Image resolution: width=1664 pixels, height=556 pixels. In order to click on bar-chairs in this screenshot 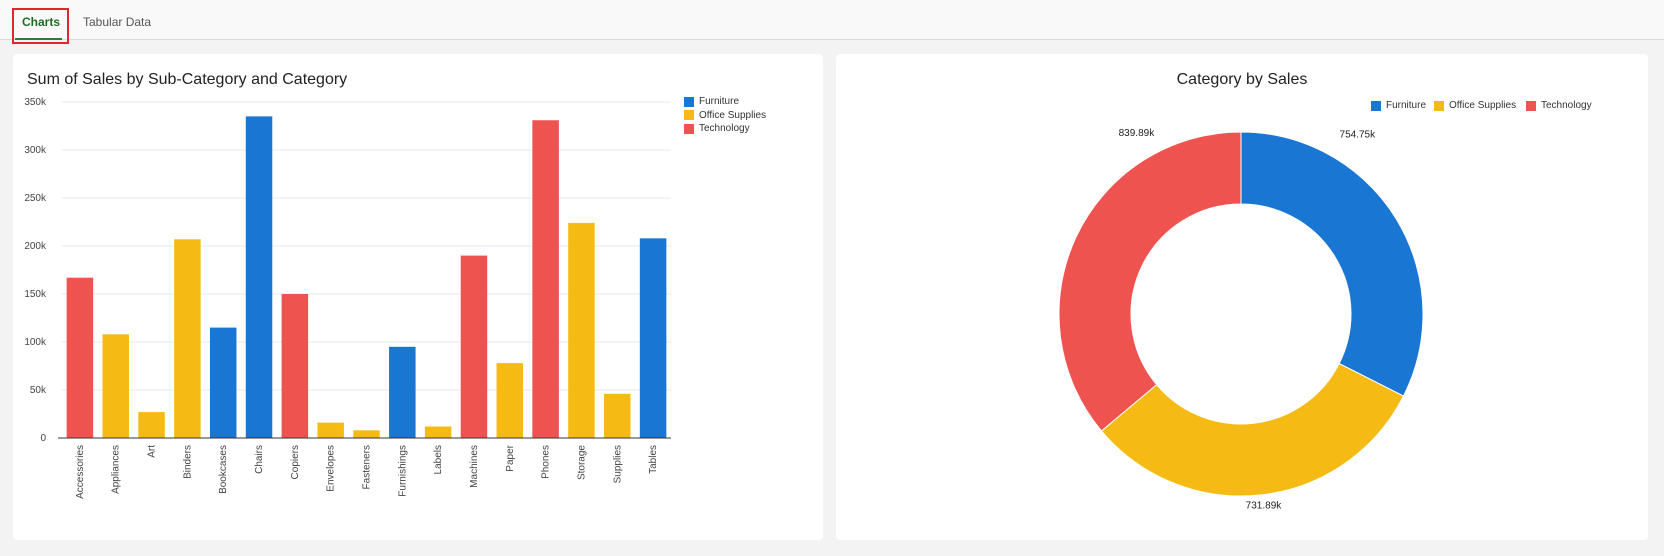, I will do `click(259, 277)`.